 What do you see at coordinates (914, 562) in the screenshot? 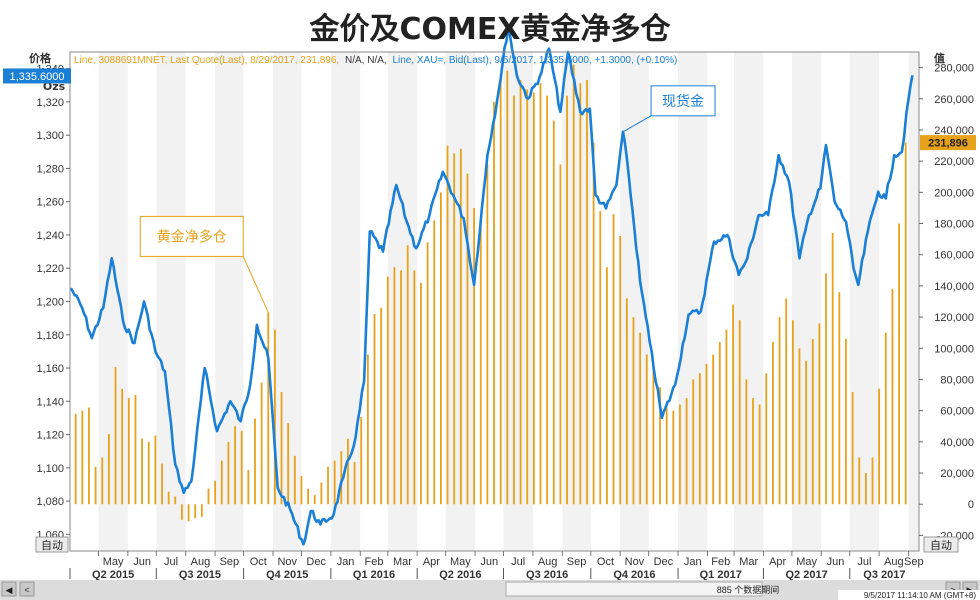
I see `month-label: Sep` at bounding box center [914, 562].